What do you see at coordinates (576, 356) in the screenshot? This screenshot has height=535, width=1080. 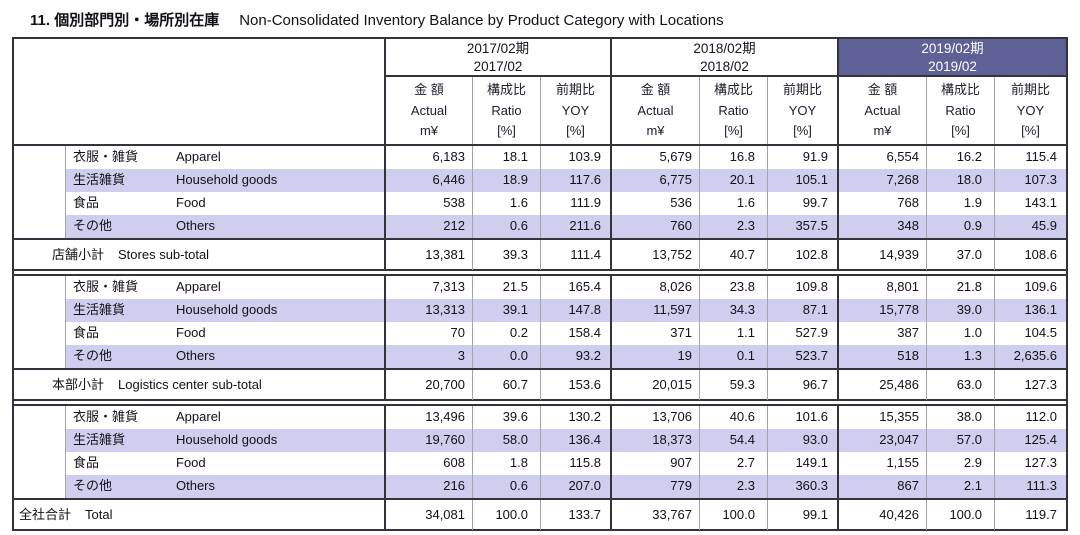 I see `cell-value: 93.2` at bounding box center [576, 356].